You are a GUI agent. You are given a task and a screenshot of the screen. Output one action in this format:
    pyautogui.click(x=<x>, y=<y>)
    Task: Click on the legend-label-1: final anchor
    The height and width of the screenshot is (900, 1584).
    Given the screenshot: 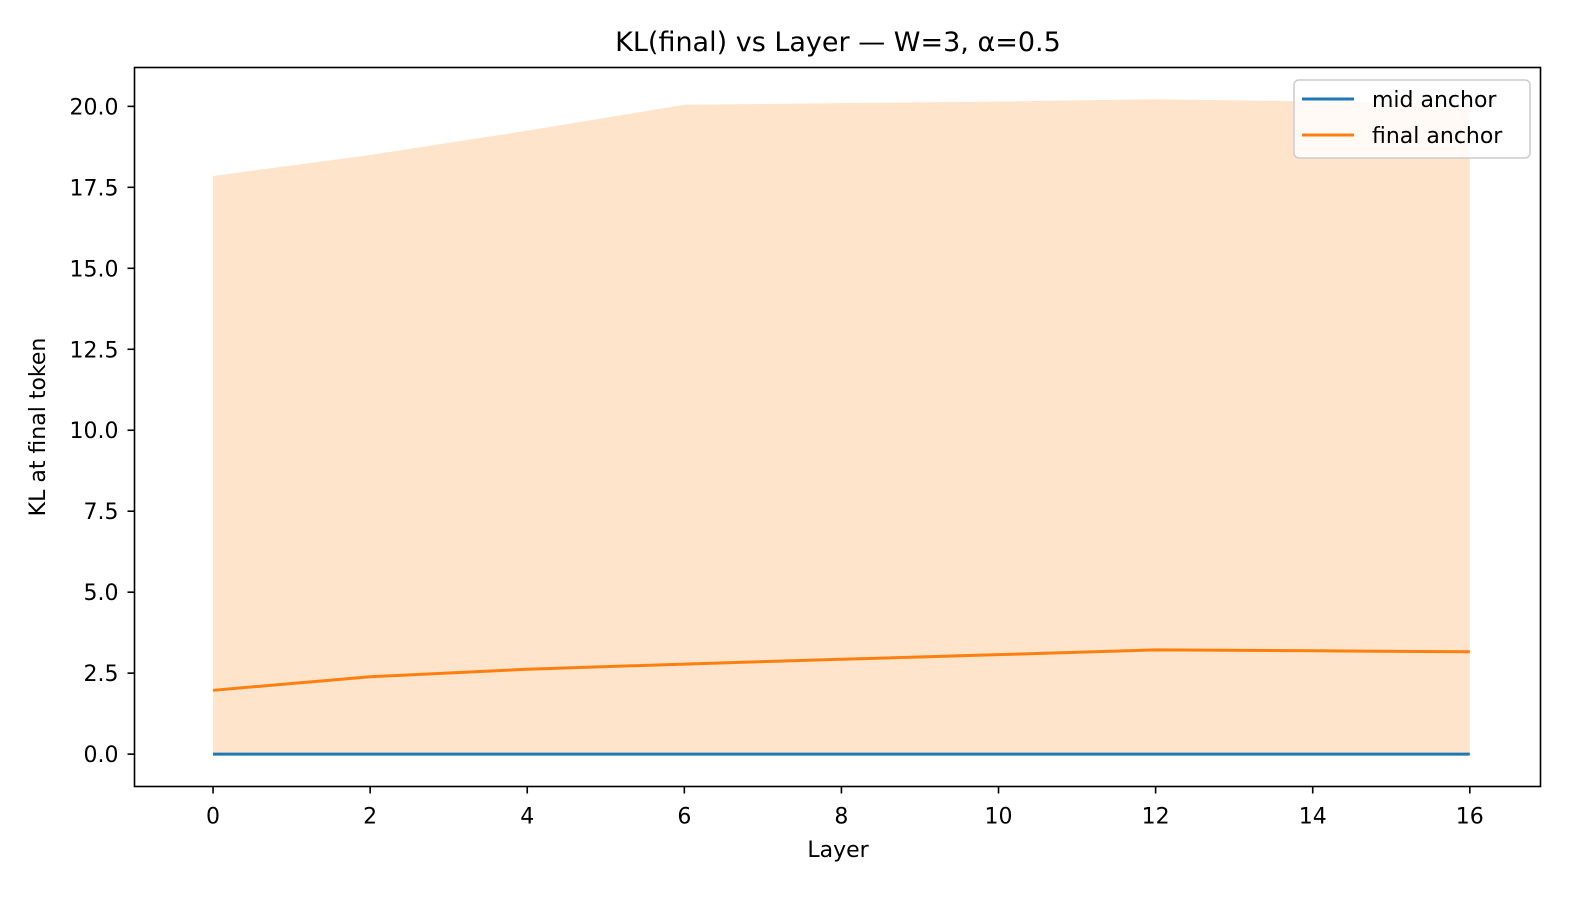 What is the action you would take?
    pyautogui.click(x=1437, y=136)
    